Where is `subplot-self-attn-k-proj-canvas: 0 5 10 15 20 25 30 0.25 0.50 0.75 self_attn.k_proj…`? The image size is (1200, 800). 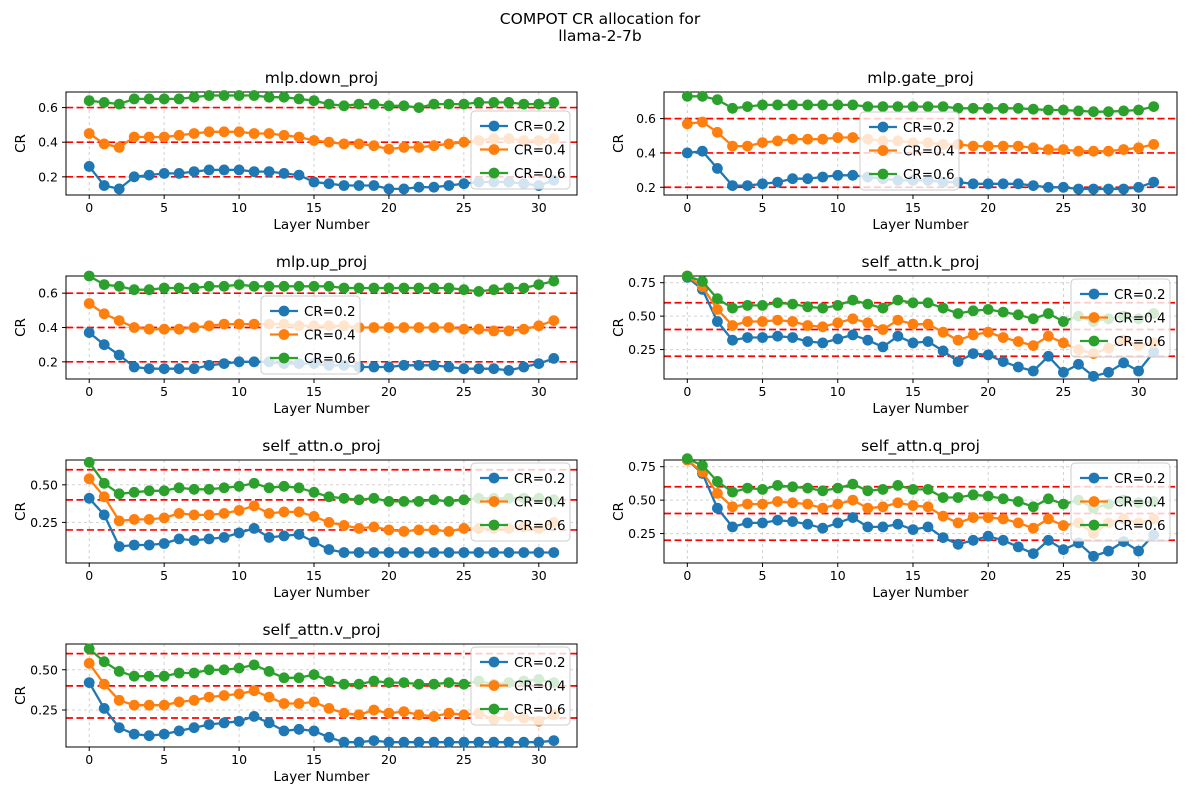 subplot-self-attn-k-proj-canvas: 0 5 10 15 20 25 30 0.25 0.50 0.75 self_attn.k_proj… is located at coordinates (894, 335).